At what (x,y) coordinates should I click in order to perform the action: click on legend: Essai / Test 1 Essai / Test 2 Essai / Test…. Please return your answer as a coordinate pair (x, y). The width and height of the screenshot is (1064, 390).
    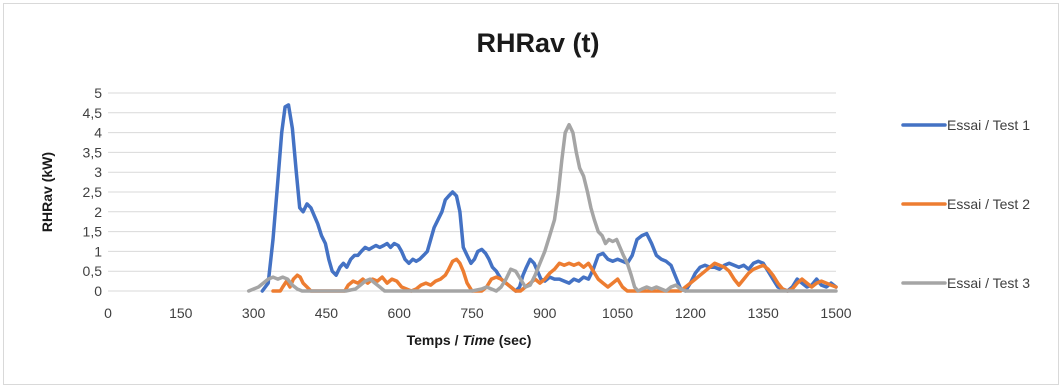
    Looking at the image, I should click on (965, 204).